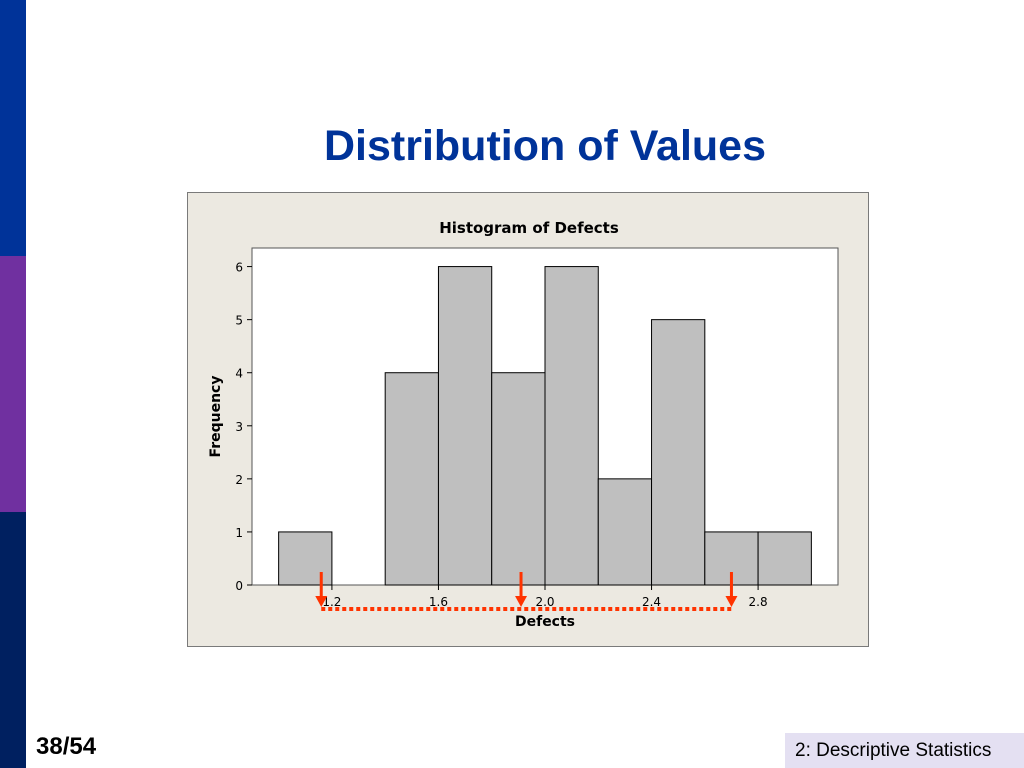  Describe the element at coordinates (13, 384) in the screenshot. I see `side-stripe-middle` at that location.